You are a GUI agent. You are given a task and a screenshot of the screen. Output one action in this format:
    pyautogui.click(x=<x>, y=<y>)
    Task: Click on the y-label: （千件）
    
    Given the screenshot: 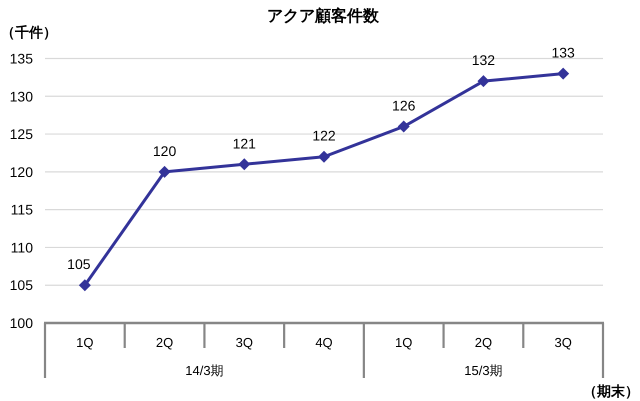 What is the action you would take?
    pyautogui.click(x=29, y=32)
    